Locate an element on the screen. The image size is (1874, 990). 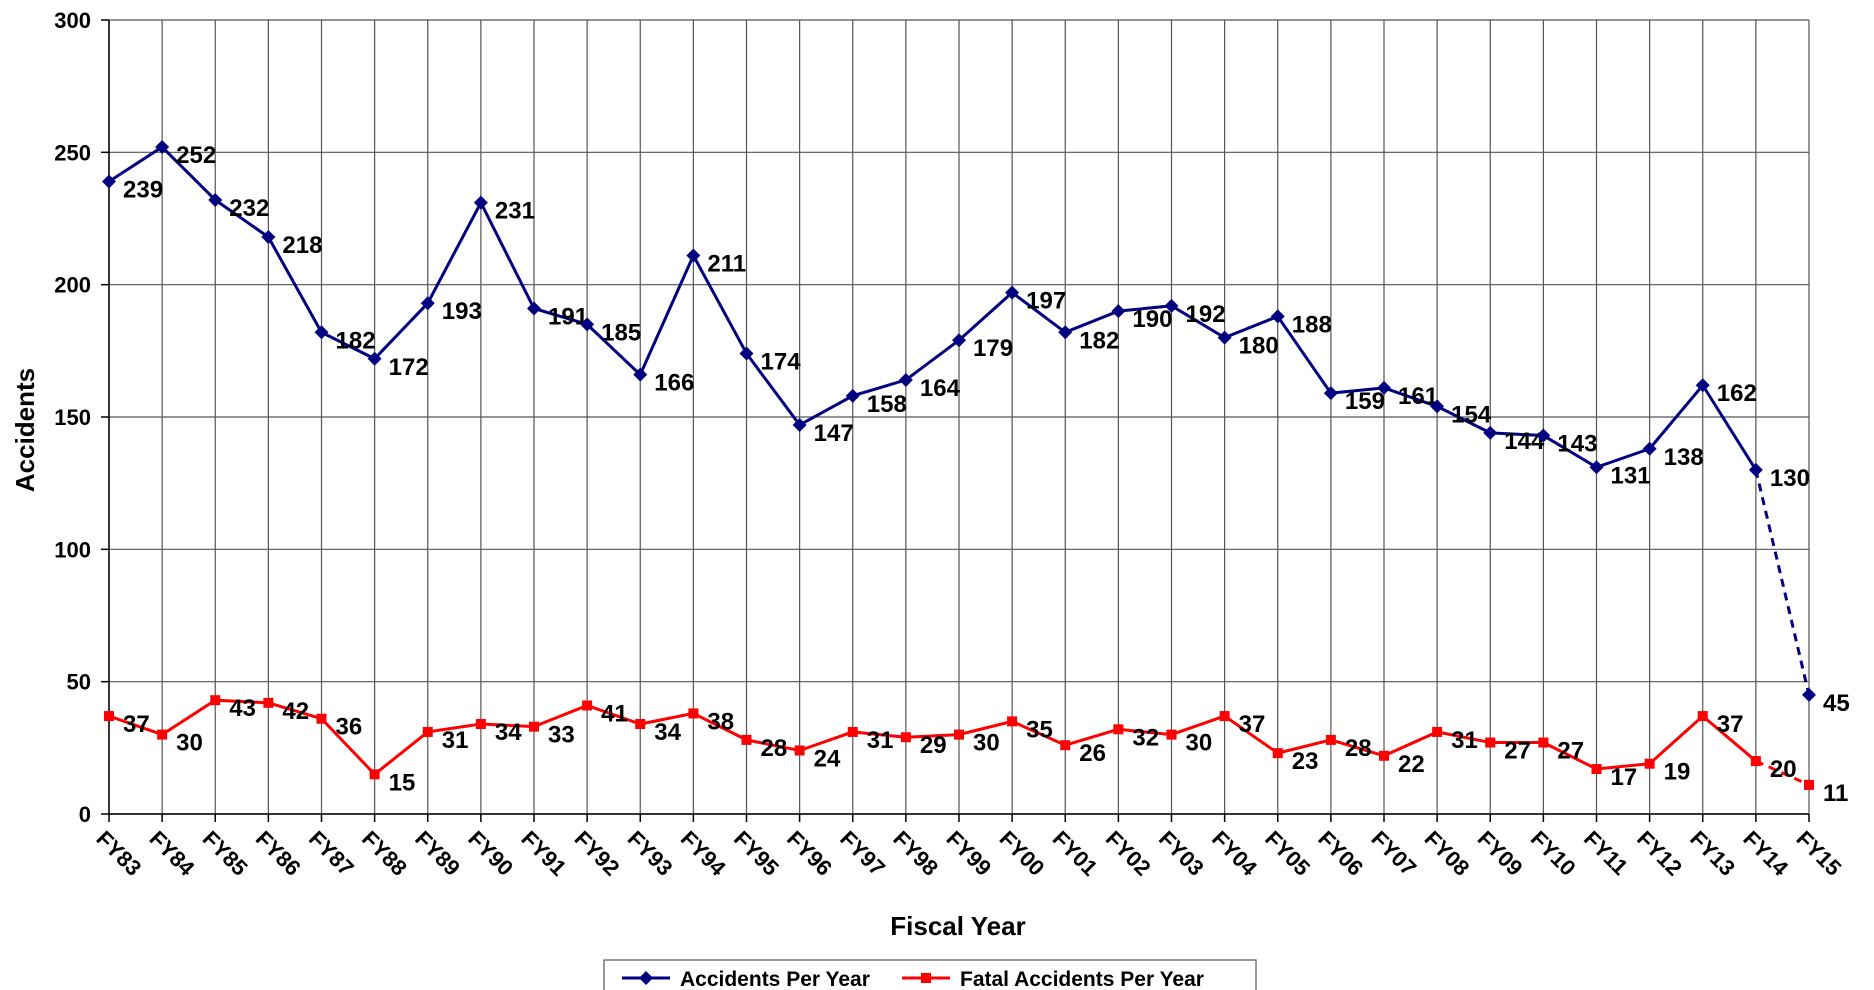
data-label: 180 is located at coordinates (1259, 346).